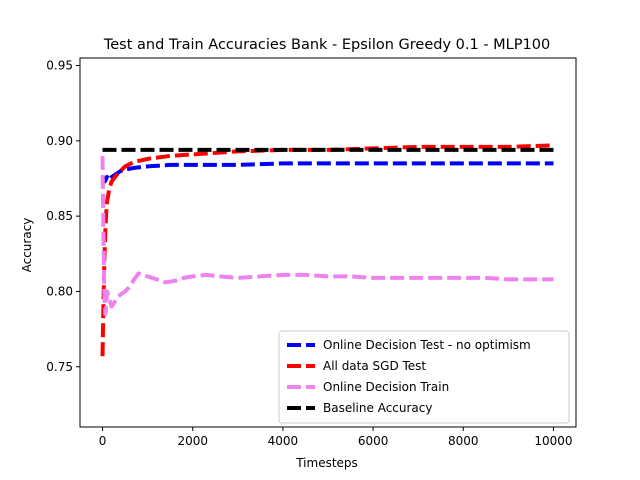 The image size is (640, 480). I want to click on legend-label: Online Decision Train, so click(386, 387).